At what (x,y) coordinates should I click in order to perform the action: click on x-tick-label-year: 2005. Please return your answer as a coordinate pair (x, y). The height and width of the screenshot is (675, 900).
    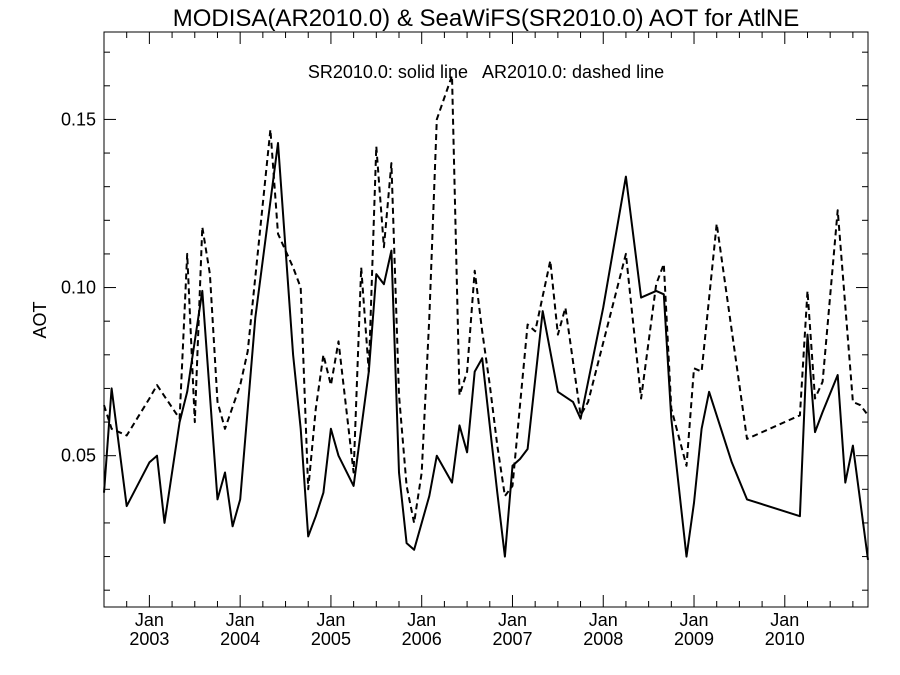
    Looking at the image, I should click on (331, 639).